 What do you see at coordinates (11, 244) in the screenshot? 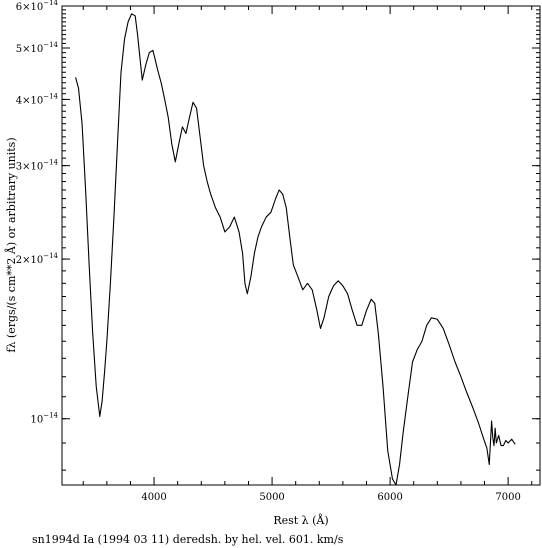
I see `y-axis-label: fλ (ergs/(s cm**2 Å) or arbitrary units)` at bounding box center [11, 244].